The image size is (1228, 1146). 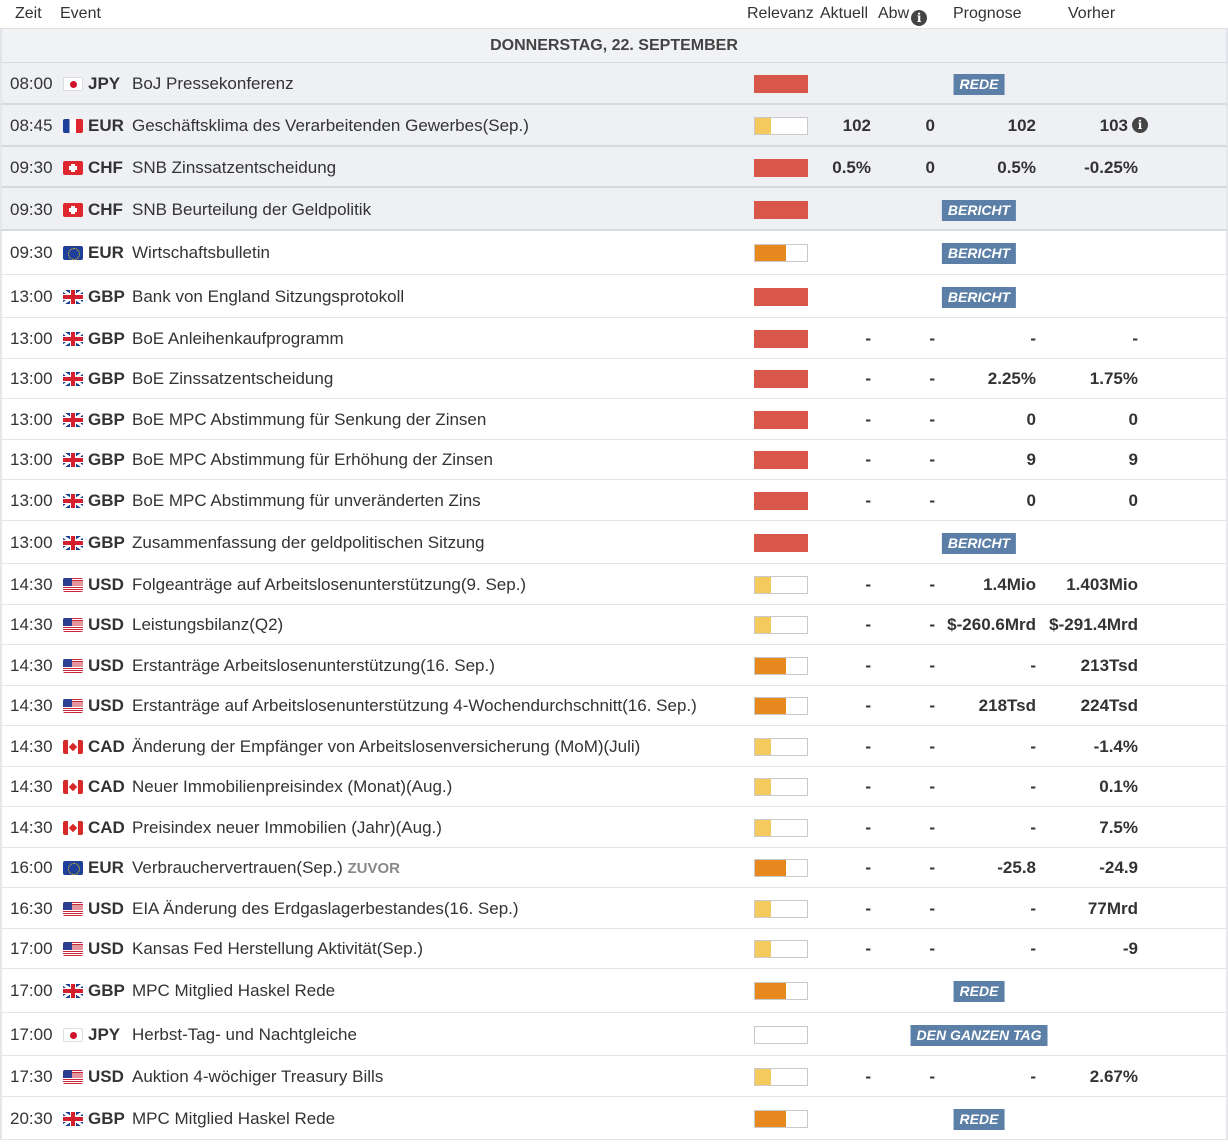 I want to click on table-row: 20:30 GBP MPC Mitglied Haskel Rede REDE, so click(x=614, y=1118).